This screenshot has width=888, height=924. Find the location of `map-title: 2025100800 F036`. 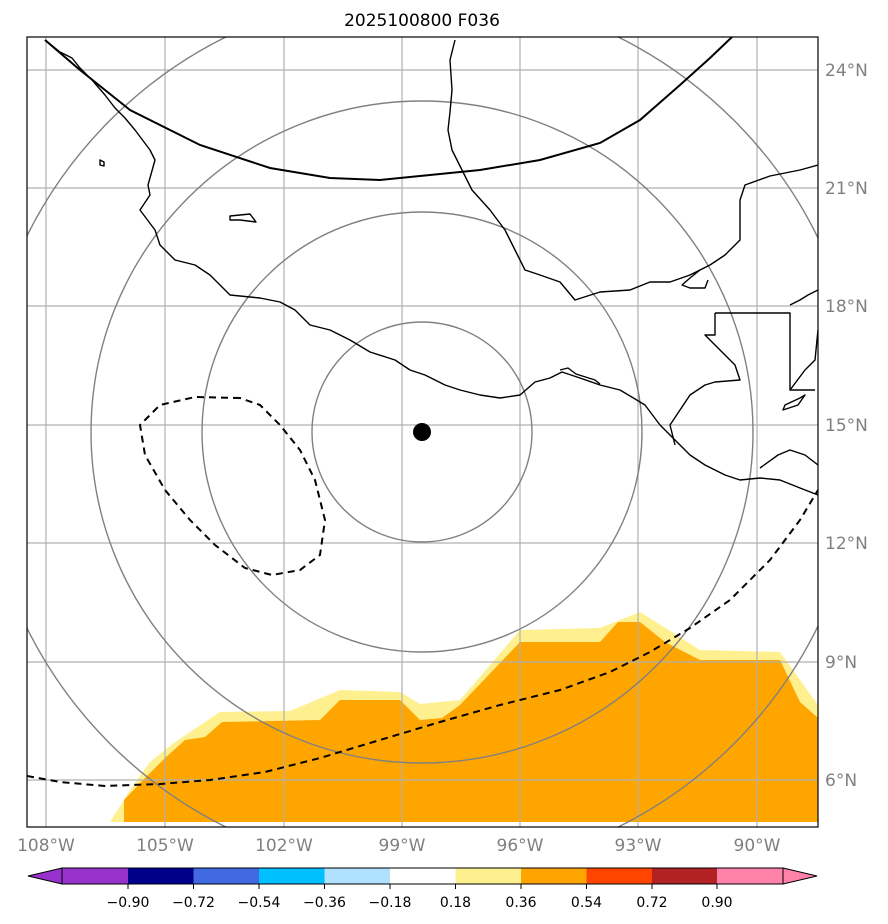

map-title: 2025100800 F036 is located at coordinates (422, 21).